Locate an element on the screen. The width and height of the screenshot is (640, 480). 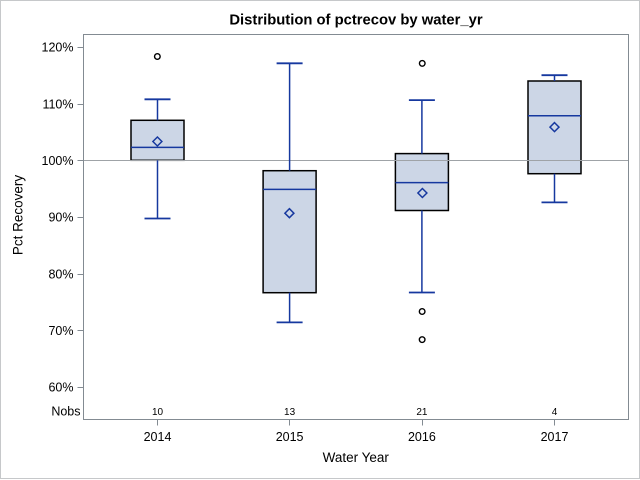
svg-text: Water Year is located at coordinates (356, 457).